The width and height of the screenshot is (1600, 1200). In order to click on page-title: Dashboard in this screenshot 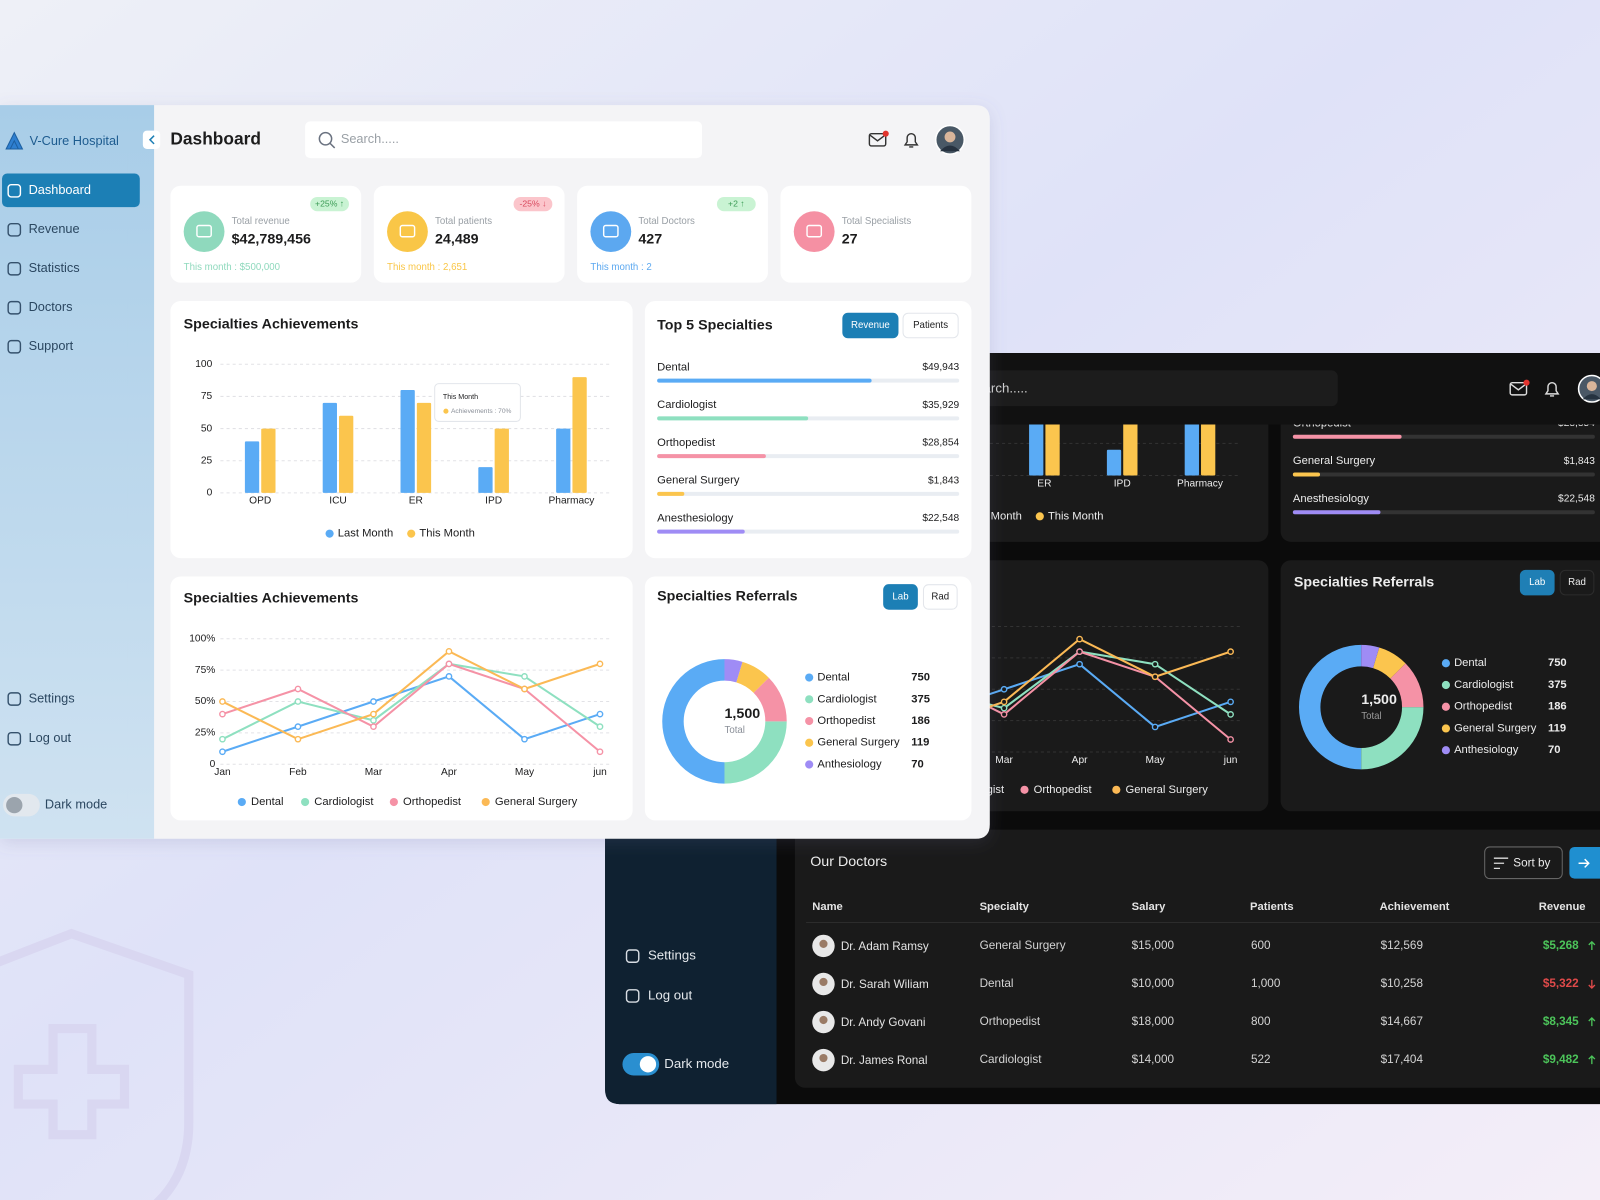, I will do `click(215, 138)`.